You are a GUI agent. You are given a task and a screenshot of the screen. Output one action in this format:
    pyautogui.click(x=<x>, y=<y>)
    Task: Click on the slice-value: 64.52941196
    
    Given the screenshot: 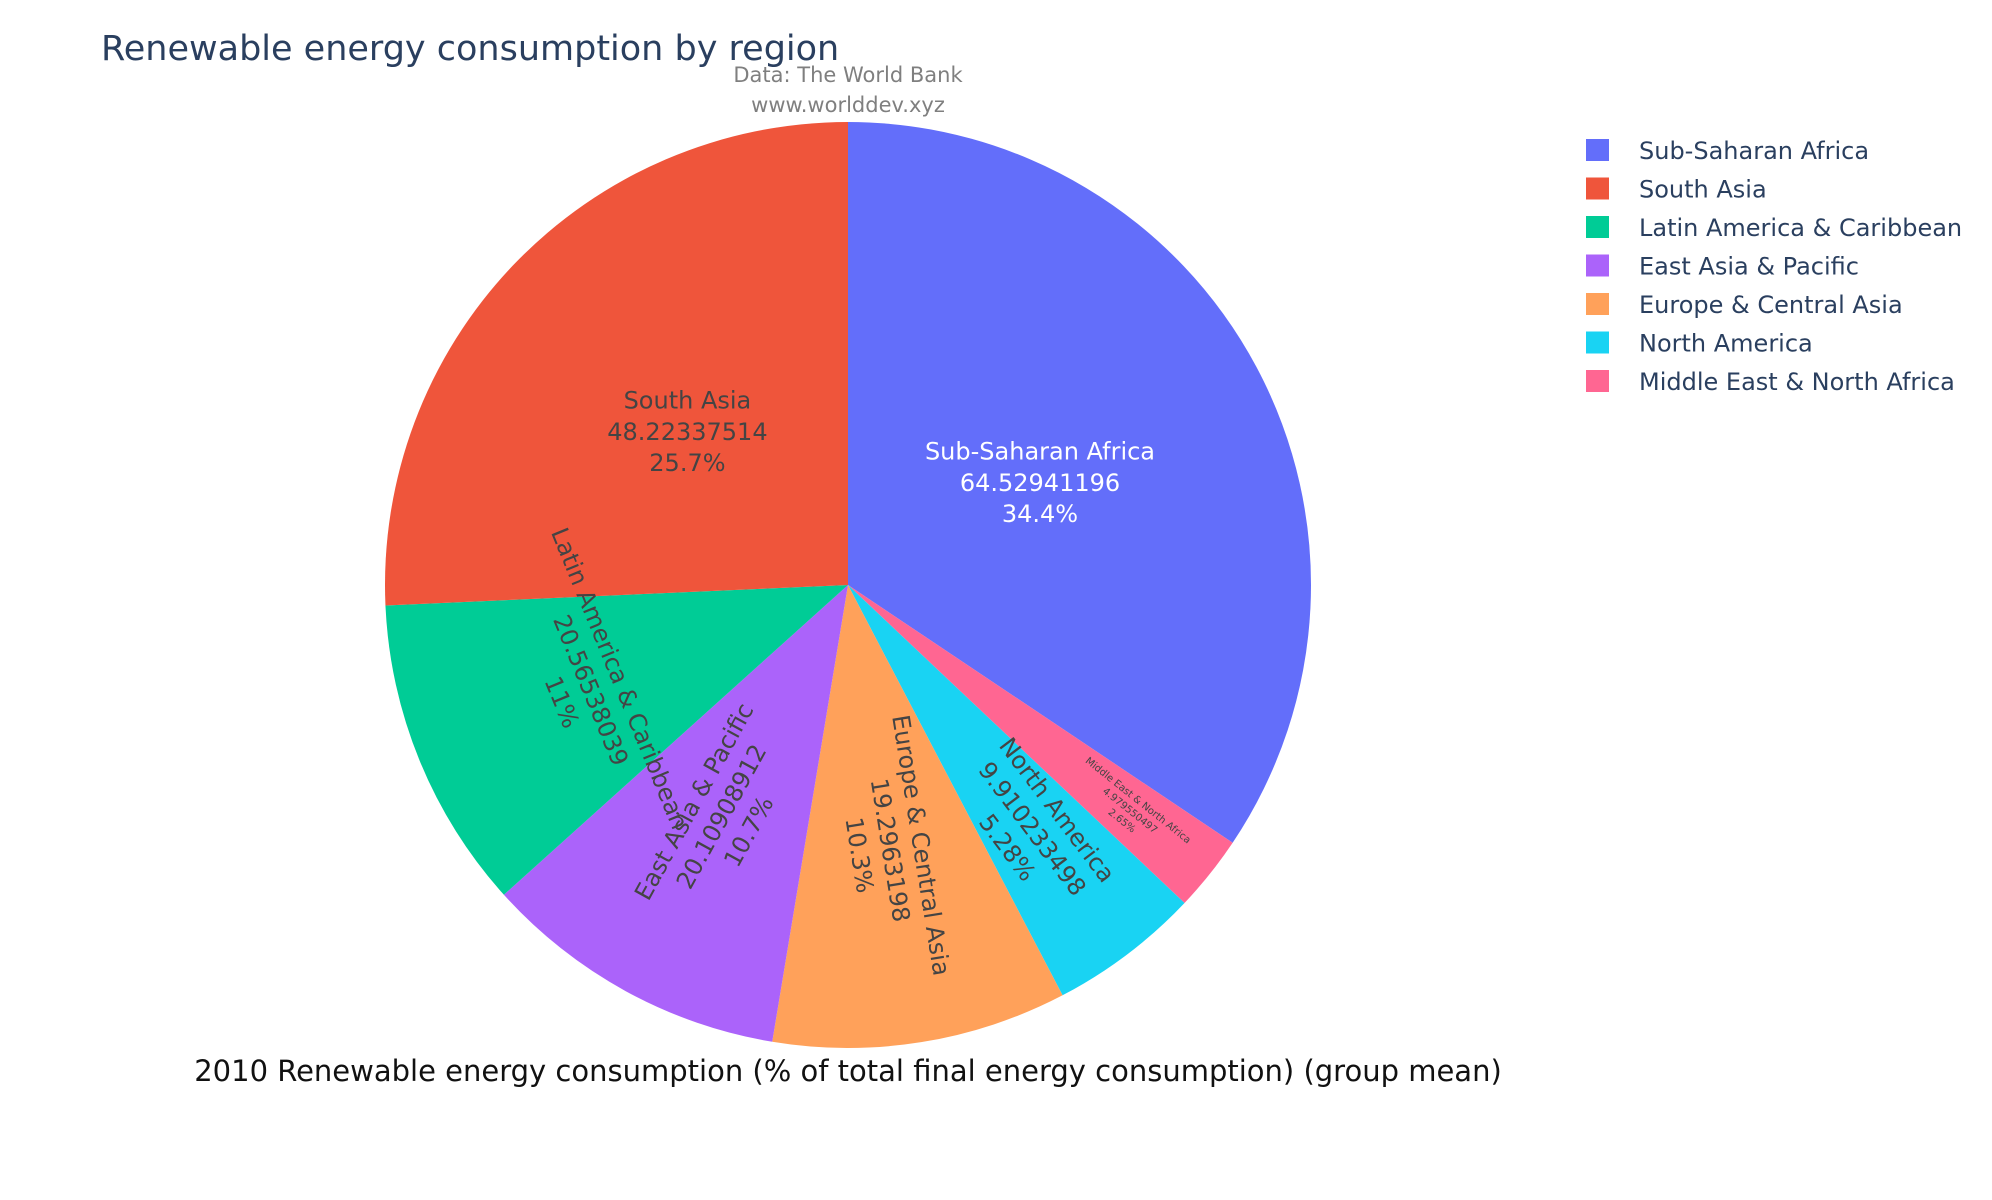 What is the action you would take?
    pyautogui.click(x=1040, y=483)
    